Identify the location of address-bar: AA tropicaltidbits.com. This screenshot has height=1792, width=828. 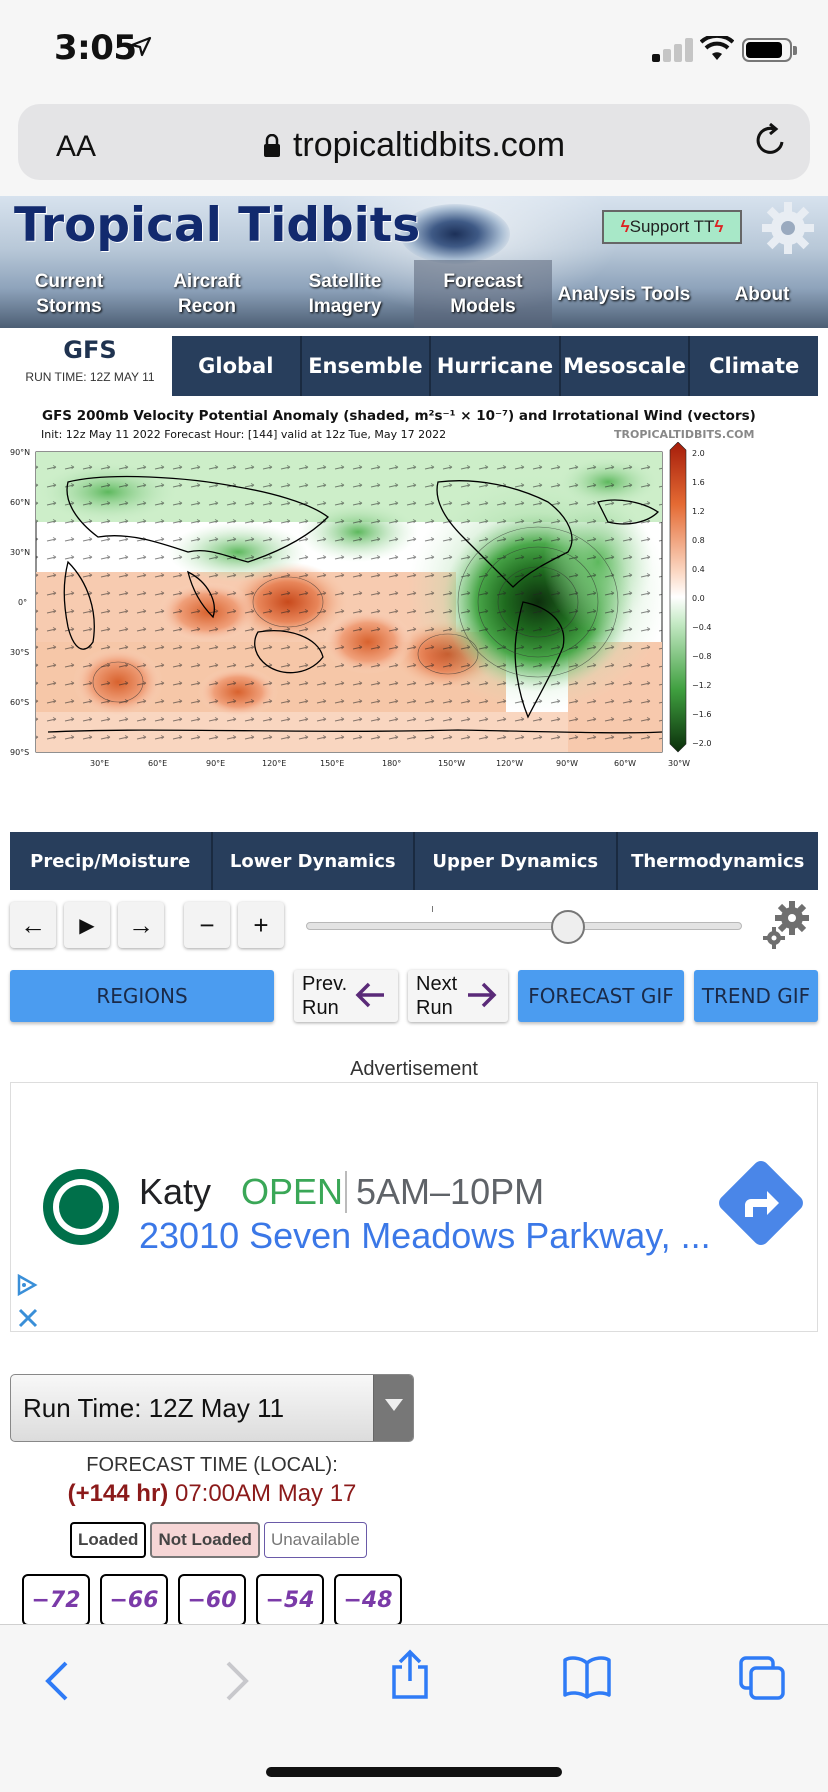
(414, 142).